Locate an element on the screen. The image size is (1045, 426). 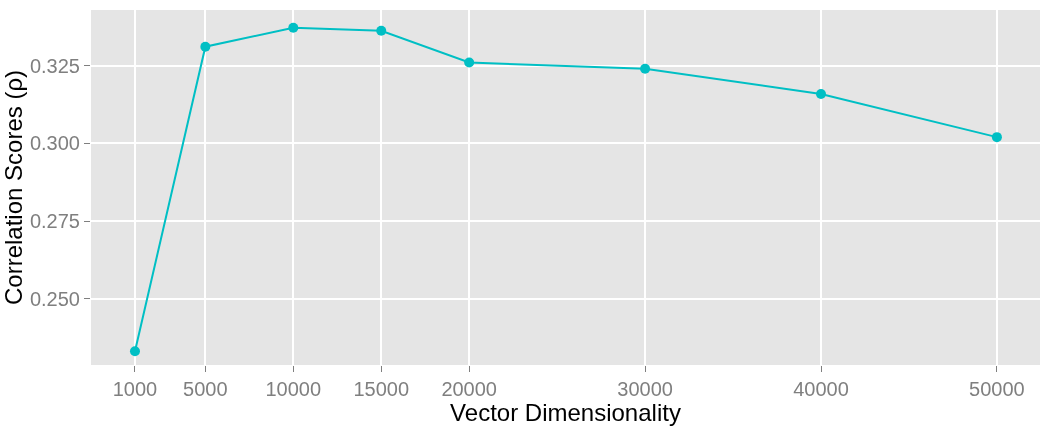
x-tick-label: 10000 is located at coordinates (293, 389).